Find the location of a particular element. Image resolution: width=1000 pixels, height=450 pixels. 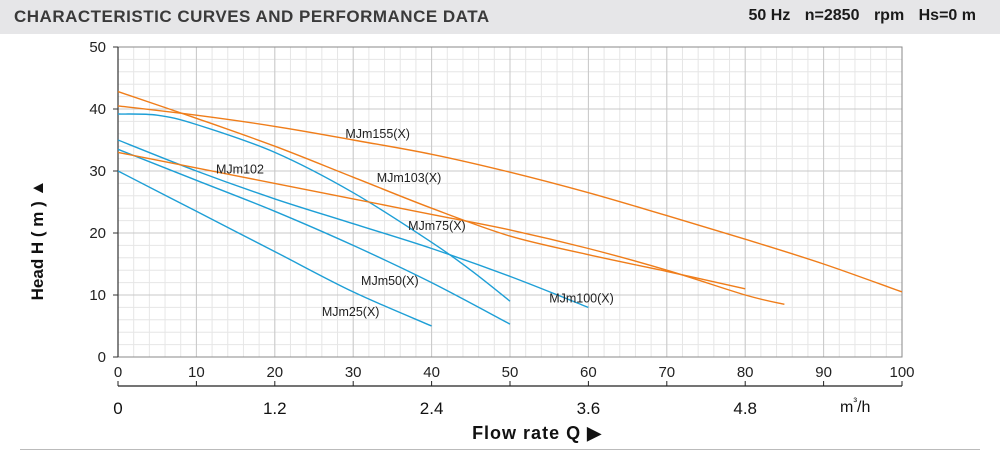

x-tick-label: 40 is located at coordinates (431, 372).